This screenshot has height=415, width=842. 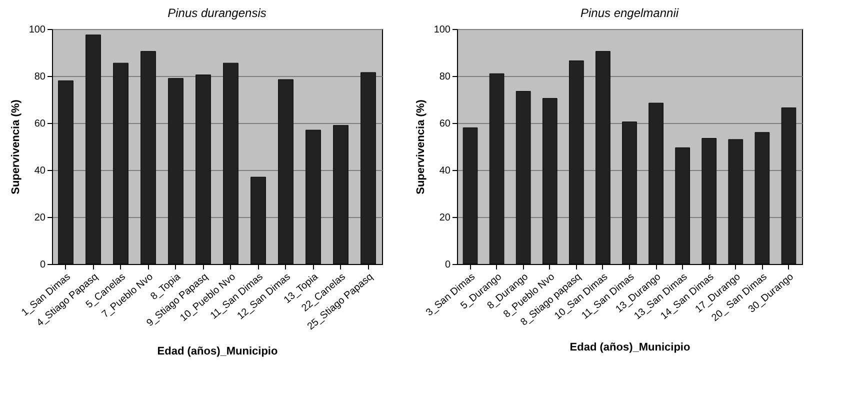 What do you see at coordinates (217, 13) in the screenshot?
I see `chart-title: Pinus durangensis` at bounding box center [217, 13].